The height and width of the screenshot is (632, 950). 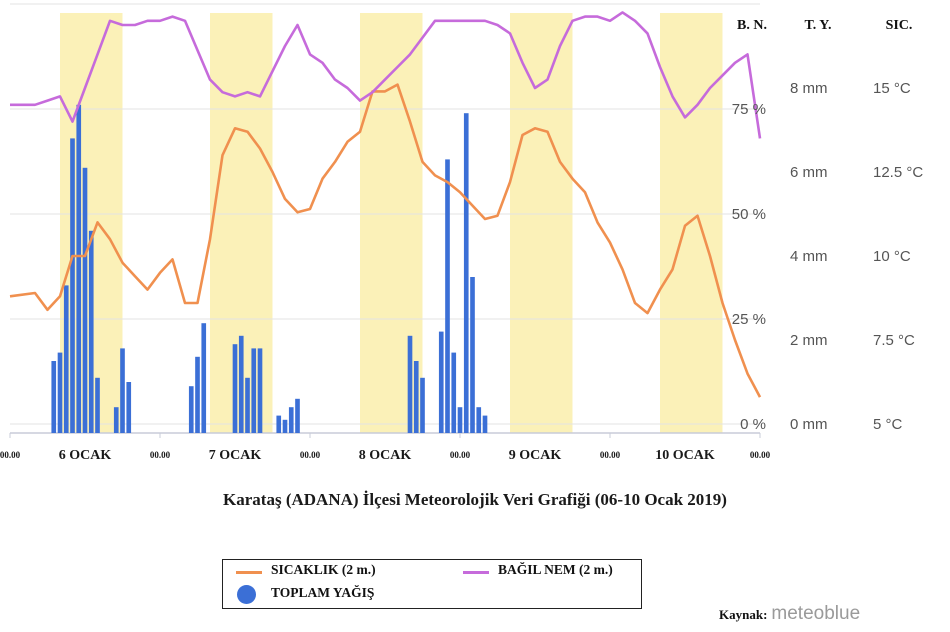 What do you see at coordinates (888, 424) in the screenshot?
I see `temperature-axis-label: 5 °C` at bounding box center [888, 424].